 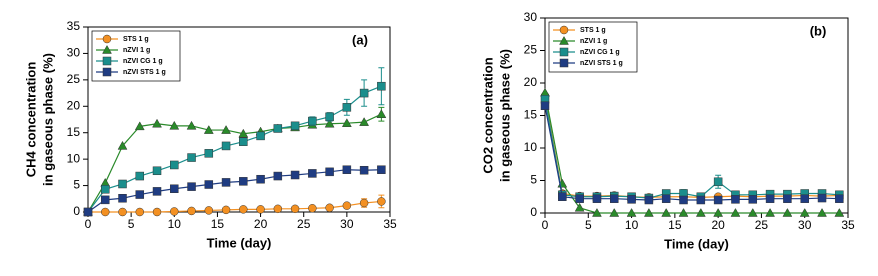 What do you see at coordinates (304, 224) in the screenshot?
I see `x-tick-label: 25` at bounding box center [304, 224].